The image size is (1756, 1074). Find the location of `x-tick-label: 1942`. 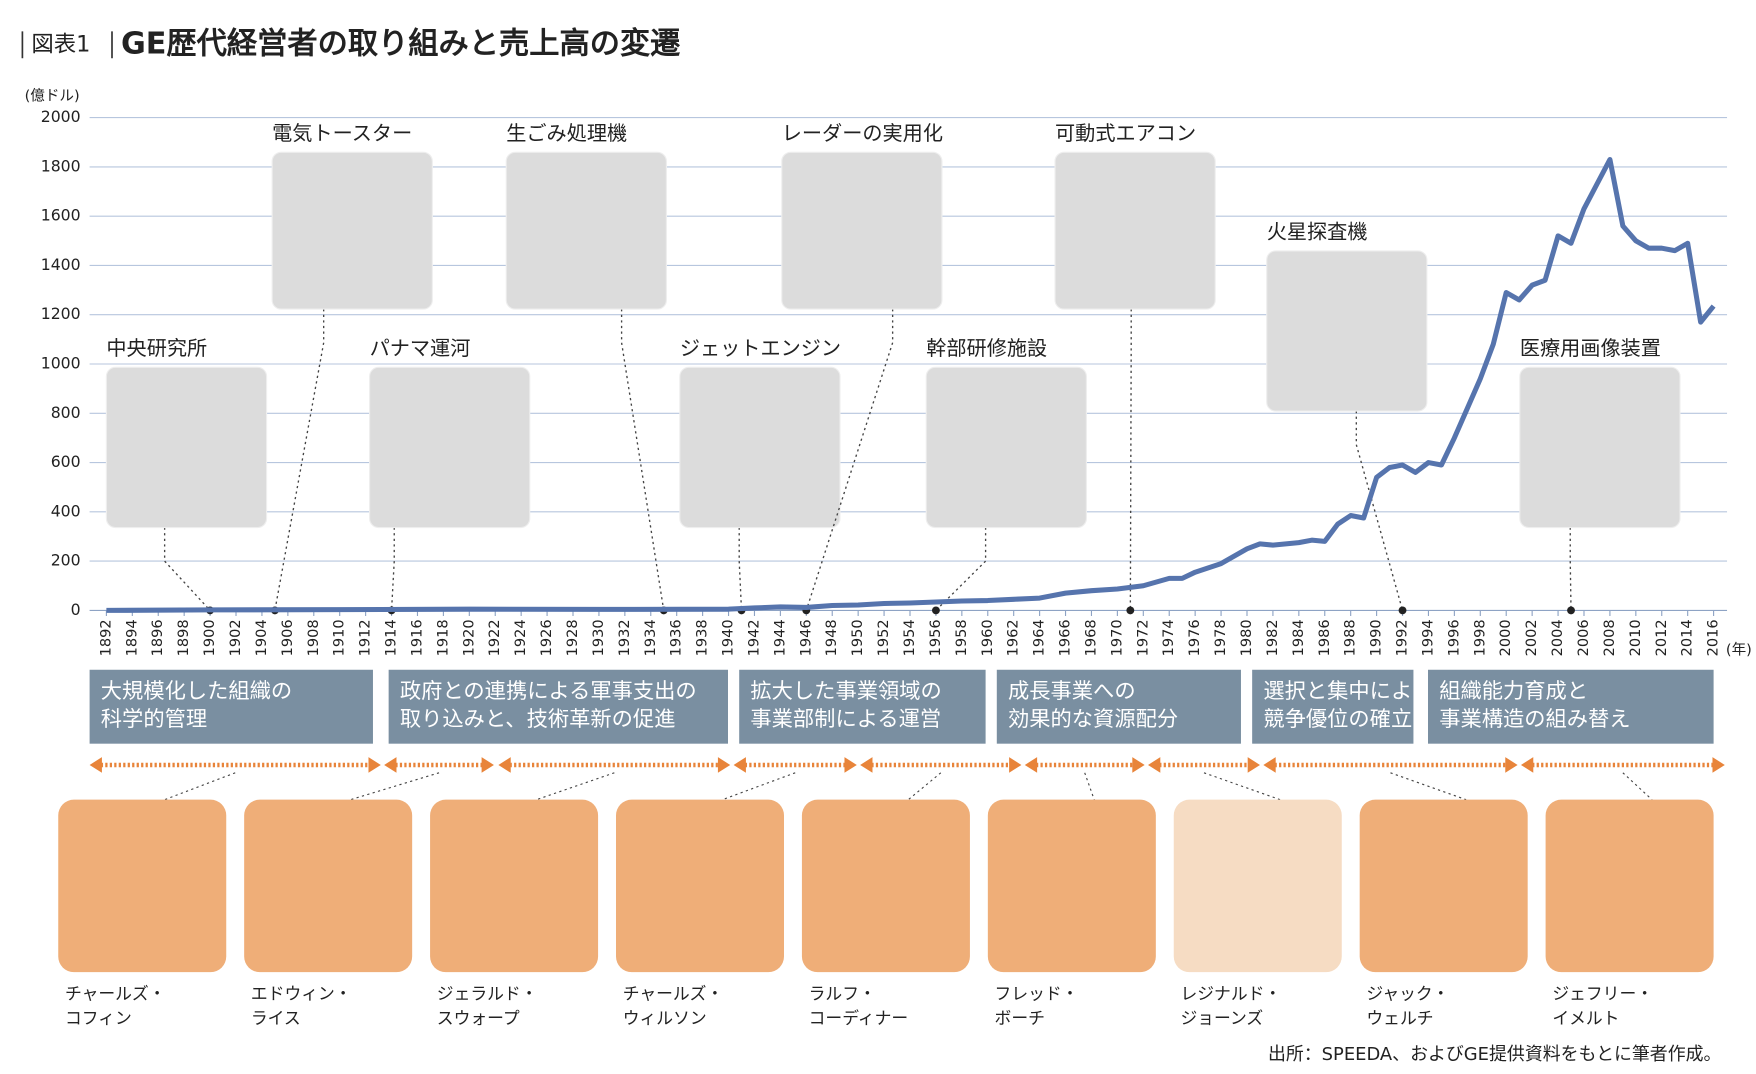

x-tick-label: 1942 is located at coordinates (753, 637).